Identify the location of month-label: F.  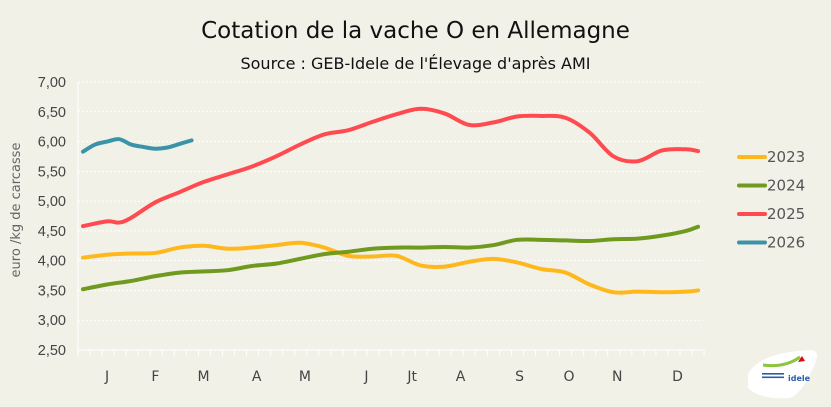
(155, 377).